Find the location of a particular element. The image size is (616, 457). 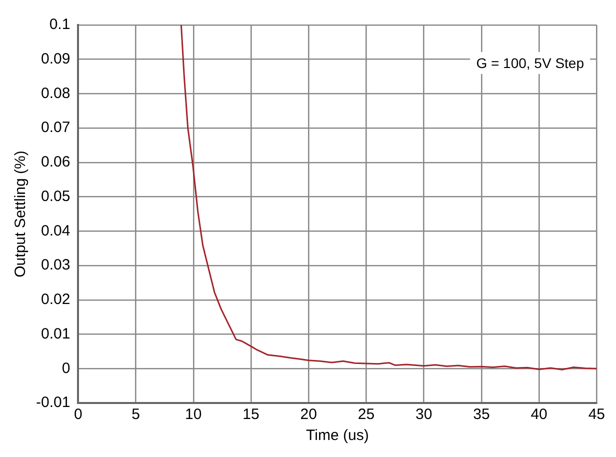

x-tick-label: 0 is located at coordinates (78, 415).